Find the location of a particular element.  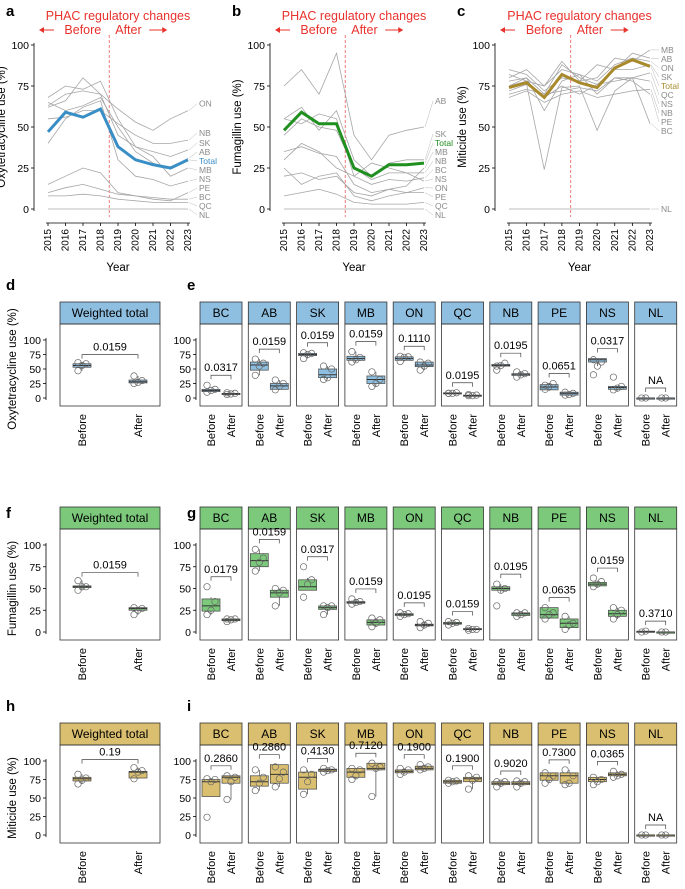

province-panel-PE: PE 0.0635 Before After is located at coordinates (559, 593).